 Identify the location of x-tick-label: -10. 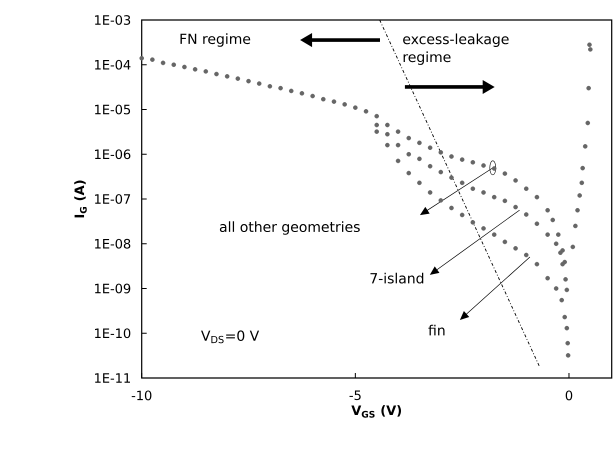
(142, 395).